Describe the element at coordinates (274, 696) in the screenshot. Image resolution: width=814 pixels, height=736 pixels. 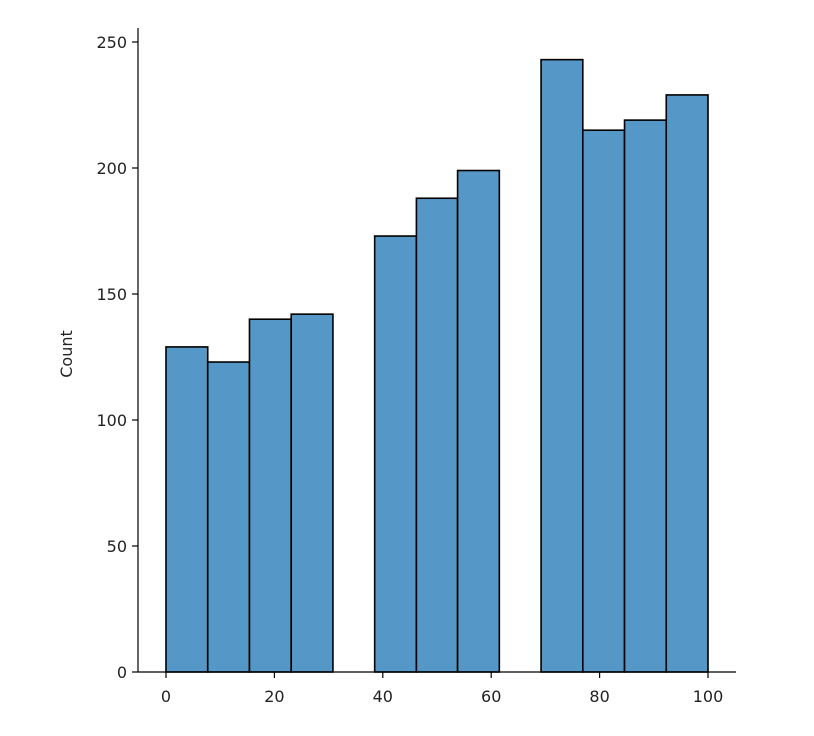
I see `x-tick-label-1: 20` at that location.